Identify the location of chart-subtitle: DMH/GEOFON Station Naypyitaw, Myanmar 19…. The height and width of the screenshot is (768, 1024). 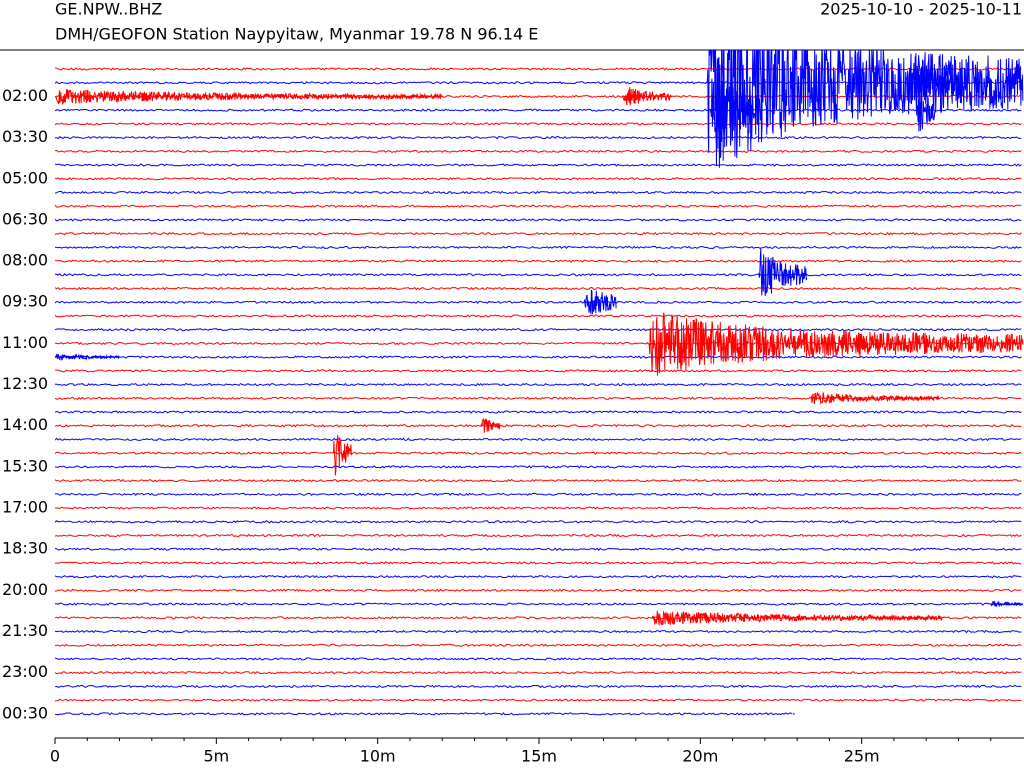
(296, 34).